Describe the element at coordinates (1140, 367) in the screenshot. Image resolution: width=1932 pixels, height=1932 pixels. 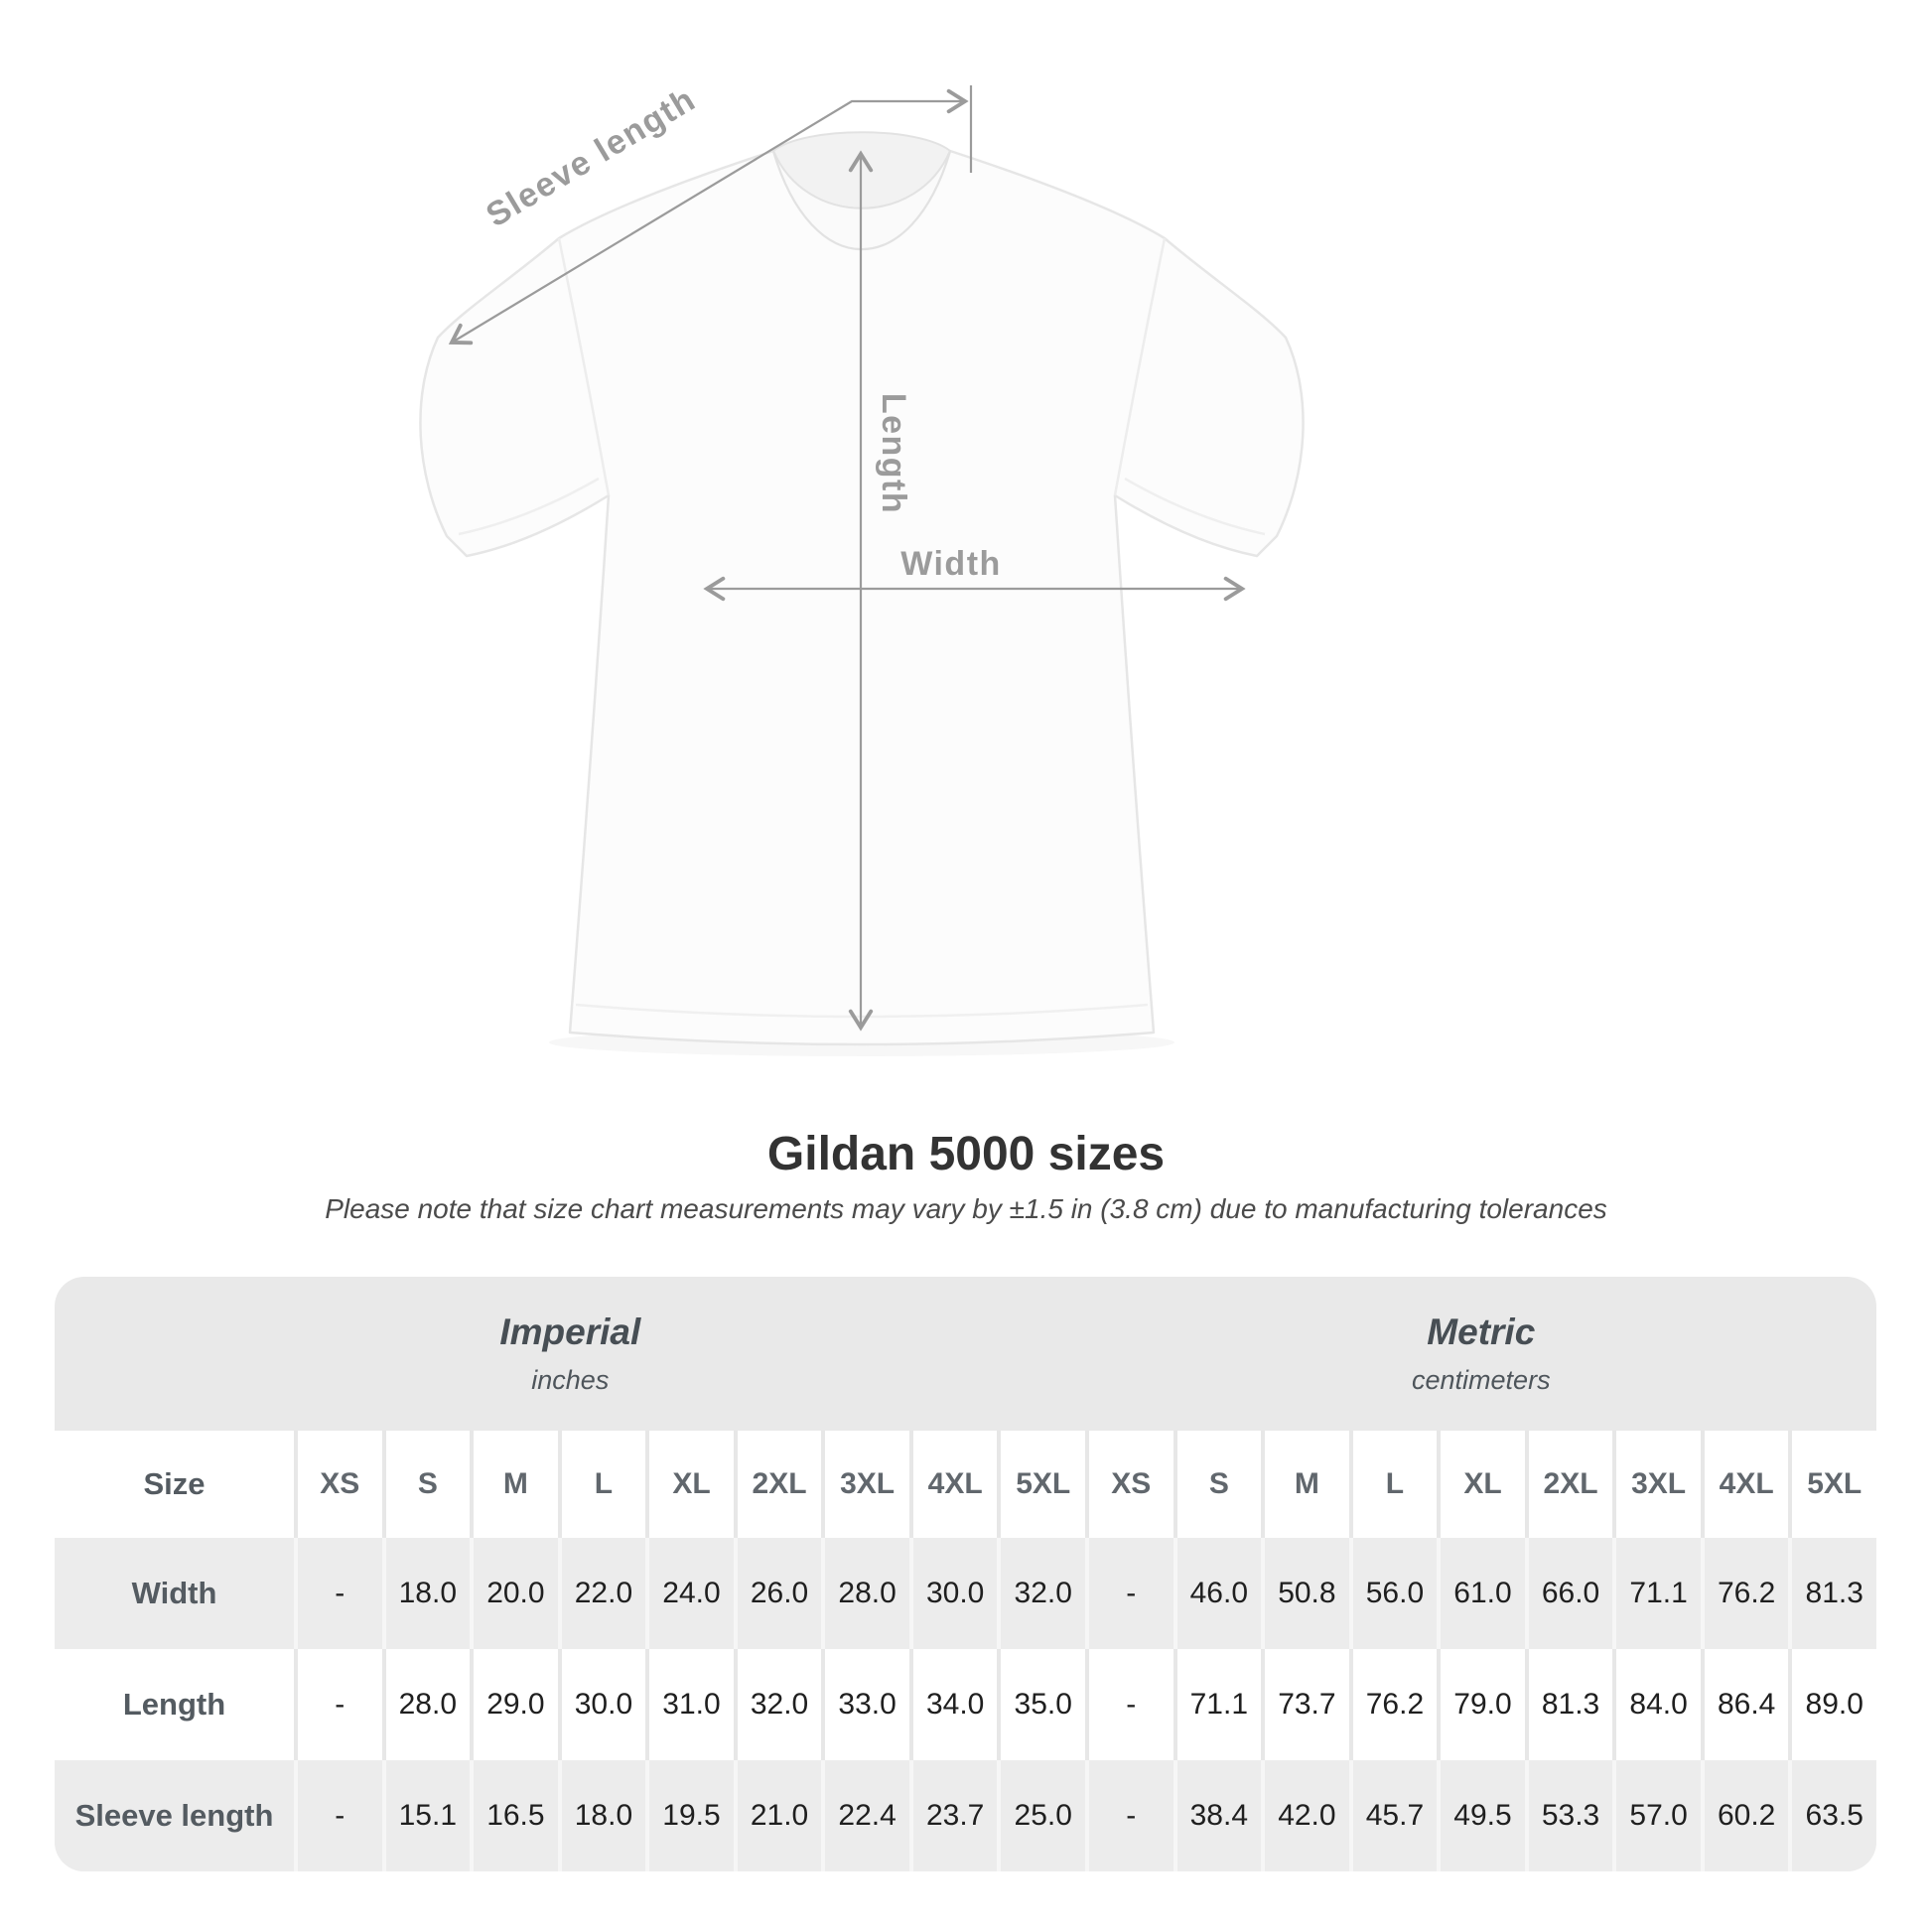
I see `right-armhole-seam` at that location.